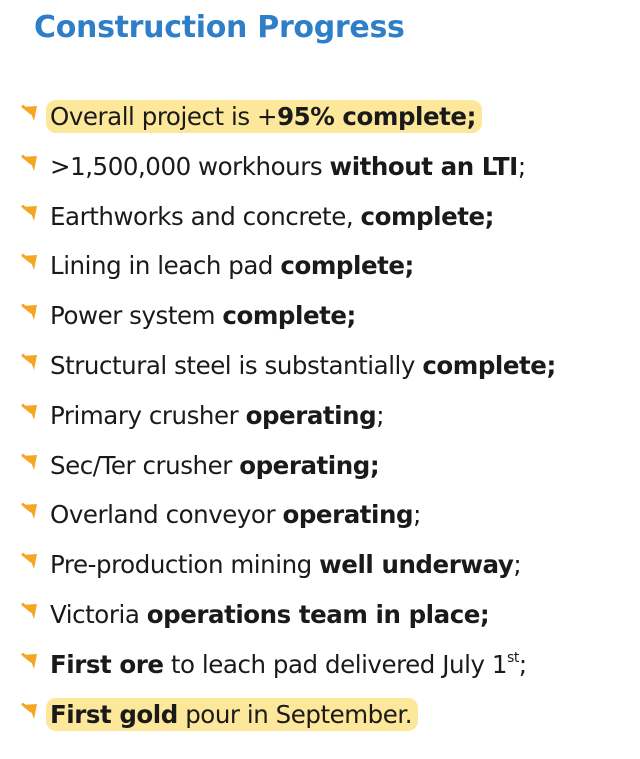  What do you see at coordinates (376, 116) in the screenshot?
I see `bold-text: 95% complete;` at bounding box center [376, 116].